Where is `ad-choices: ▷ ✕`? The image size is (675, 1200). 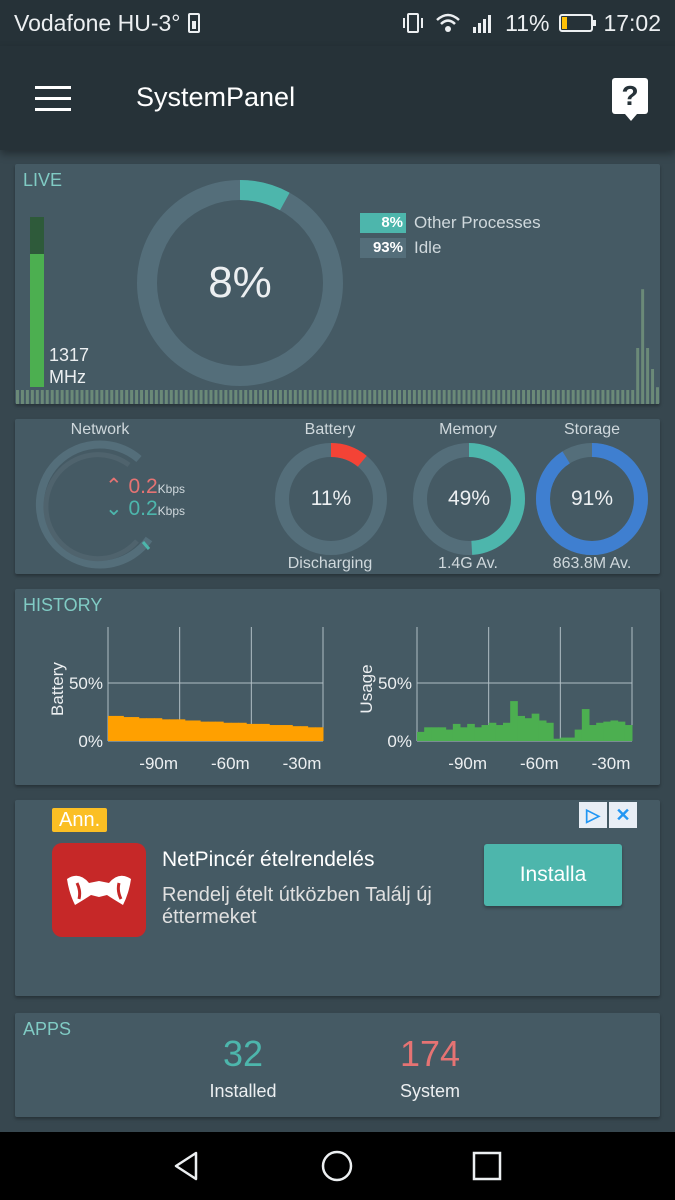
ad-choices: ▷ ✕ is located at coordinates (608, 815).